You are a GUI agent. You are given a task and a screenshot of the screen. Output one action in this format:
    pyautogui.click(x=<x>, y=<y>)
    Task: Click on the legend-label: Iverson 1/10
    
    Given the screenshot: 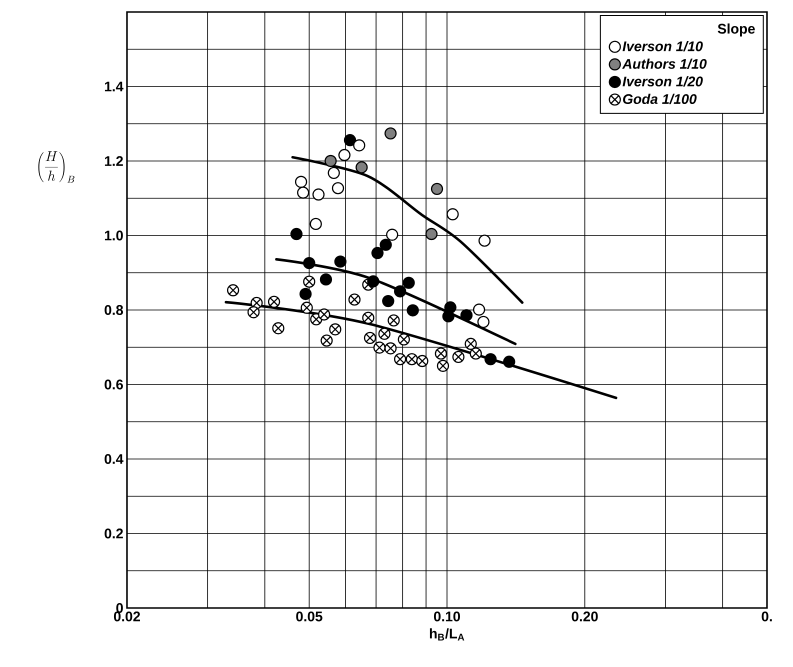 What is the action you would take?
    pyautogui.click(x=662, y=46)
    